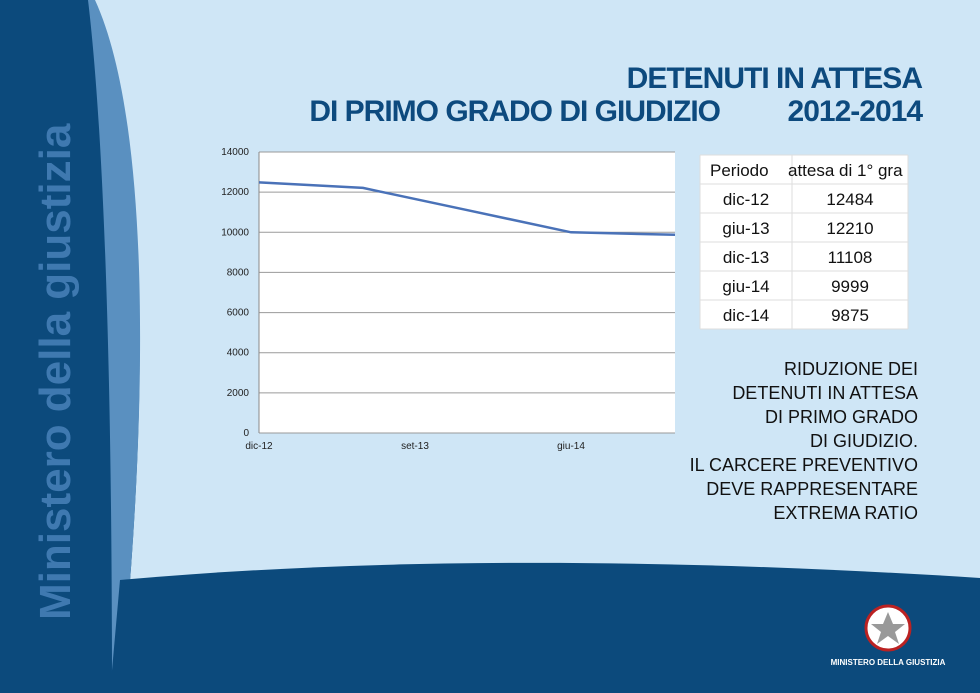 This screenshot has height=693, width=980. I want to click on side-title: Ministero della giustizia, so click(55, 371).